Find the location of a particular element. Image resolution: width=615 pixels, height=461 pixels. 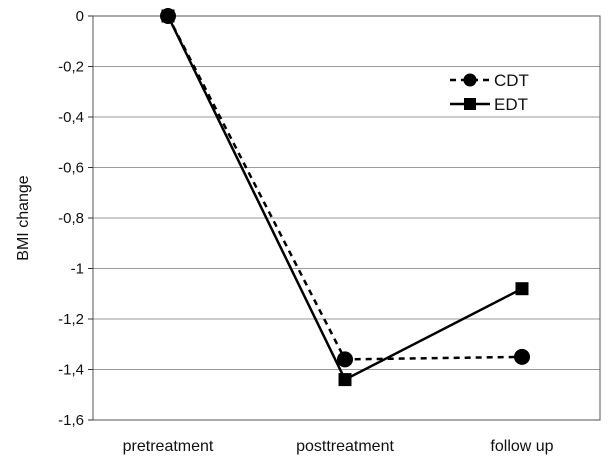

y-tick-label: -1,4 is located at coordinates (71, 370).